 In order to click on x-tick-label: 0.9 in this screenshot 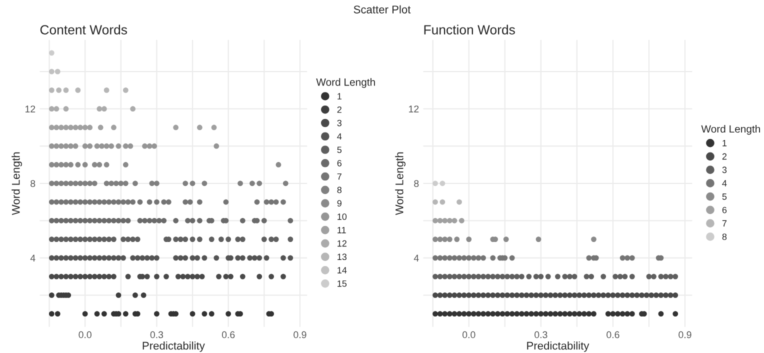, I will do `click(685, 334)`.